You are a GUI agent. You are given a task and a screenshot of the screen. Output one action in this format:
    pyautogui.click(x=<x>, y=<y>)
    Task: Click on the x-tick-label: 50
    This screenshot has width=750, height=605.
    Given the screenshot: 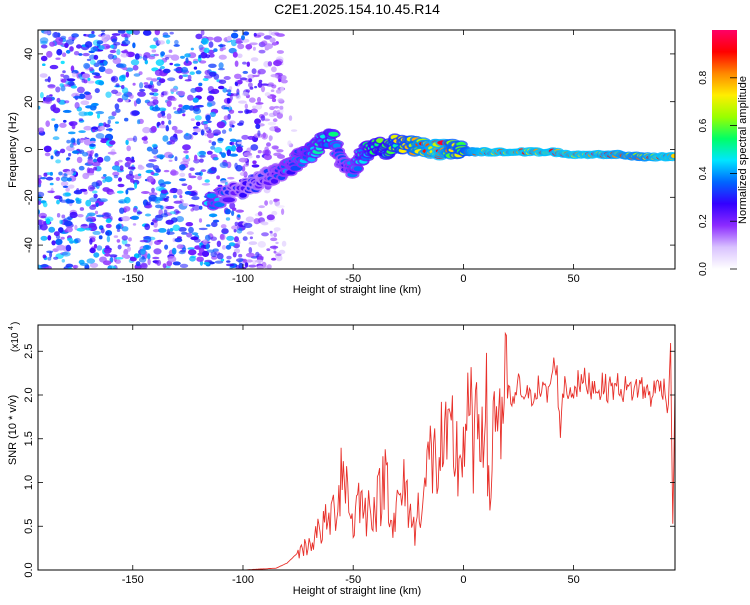 What is the action you would take?
    pyautogui.click(x=573, y=279)
    